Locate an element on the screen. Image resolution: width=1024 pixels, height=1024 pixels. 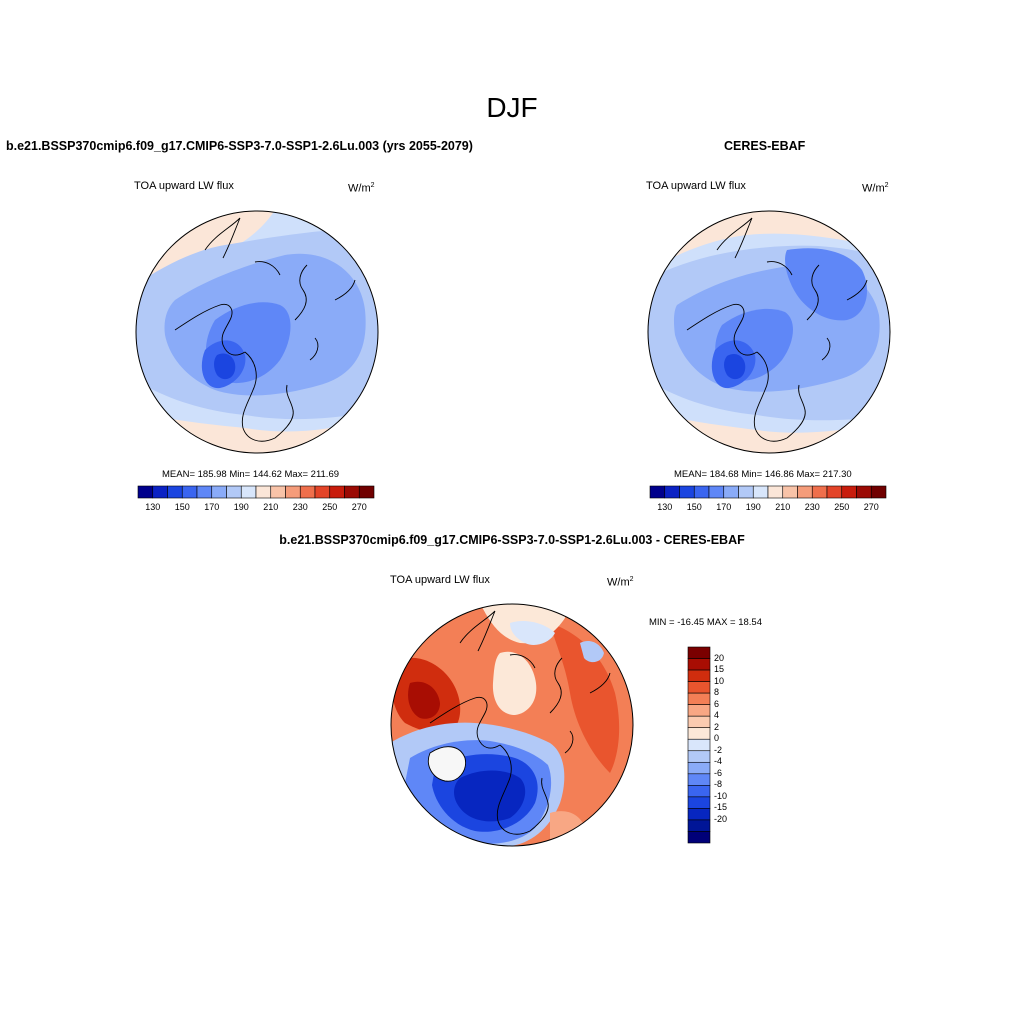
model-polar-map is located at coordinates (257, 332).